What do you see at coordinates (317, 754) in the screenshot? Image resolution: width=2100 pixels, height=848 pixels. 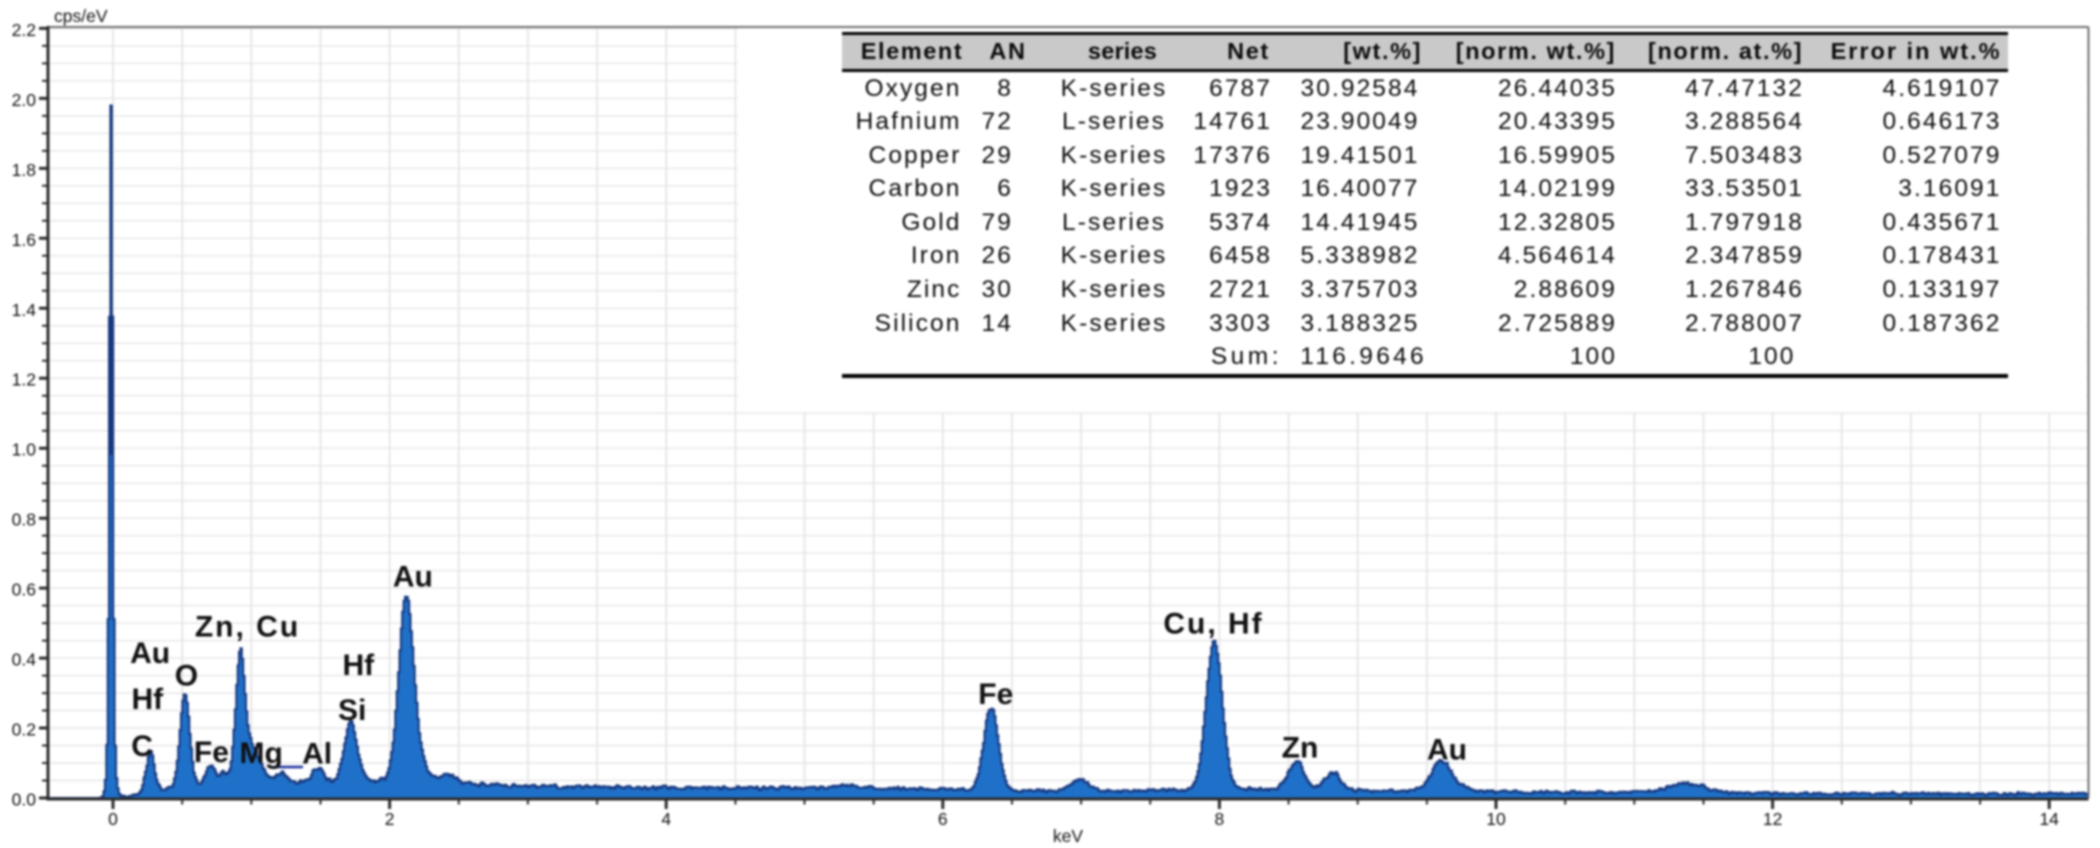 I see `svg-text: Al` at bounding box center [317, 754].